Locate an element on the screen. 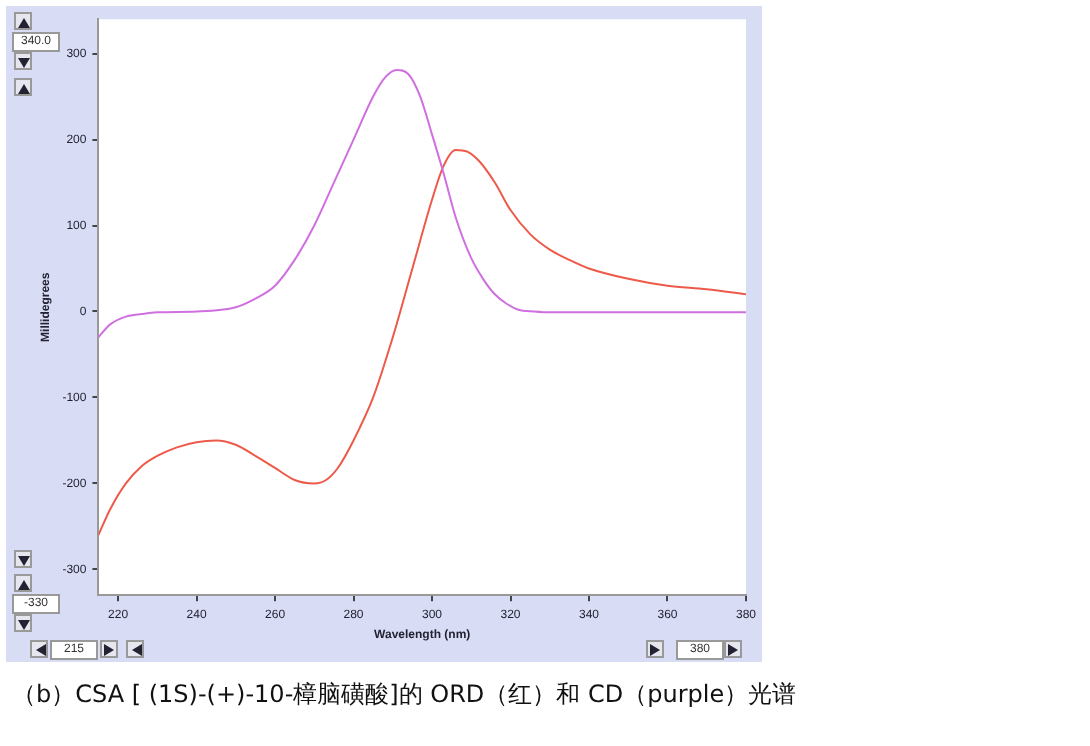  text: （b）CSA [ (1S)-(+)-10-樟脑磺酸]的 ORD（红）和 CD（purple）光谱 is located at coordinates (404, 695).